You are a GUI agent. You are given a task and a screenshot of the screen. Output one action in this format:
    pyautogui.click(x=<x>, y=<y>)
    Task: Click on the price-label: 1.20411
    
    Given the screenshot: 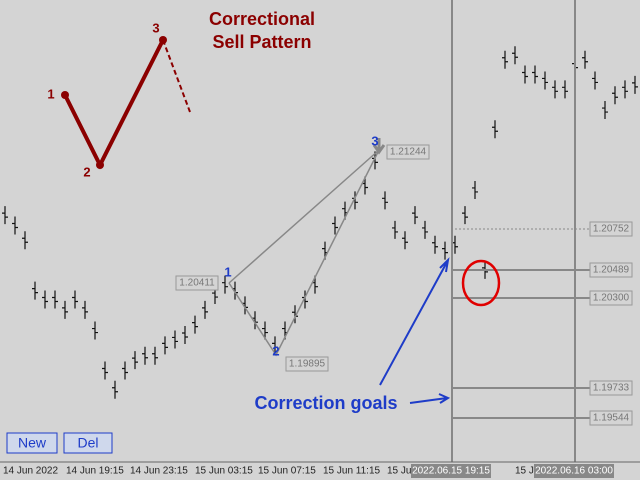 What is the action you would take?
    pyautogui.click(x=197, y=283)
    